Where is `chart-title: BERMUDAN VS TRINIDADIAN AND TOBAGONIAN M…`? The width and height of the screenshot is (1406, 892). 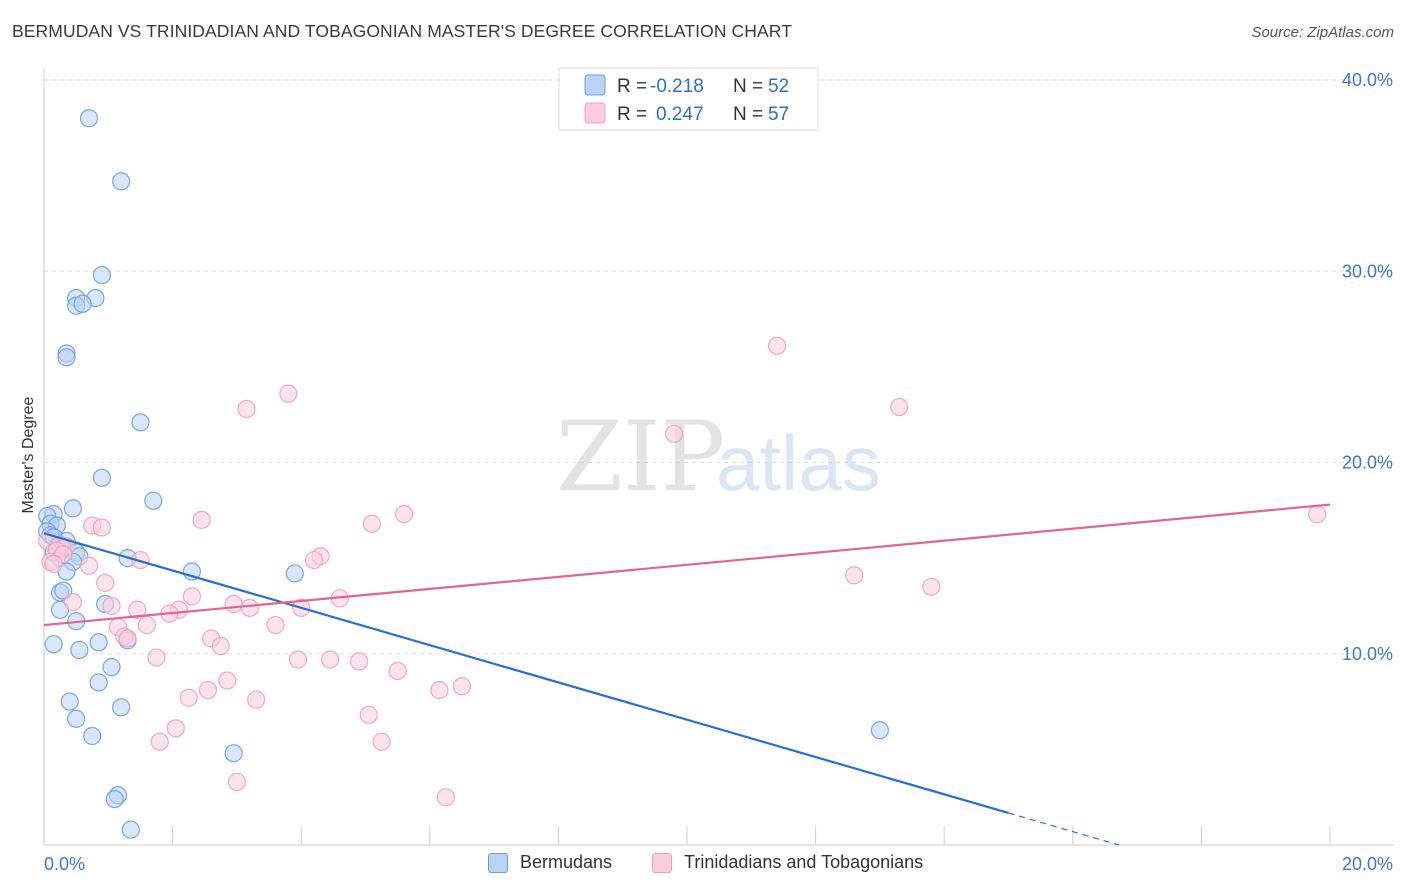
chart-title: BERMUDAN VS TRINIDADIAN AND TOBAGONIAN M… is located at coordinates (402, 31).